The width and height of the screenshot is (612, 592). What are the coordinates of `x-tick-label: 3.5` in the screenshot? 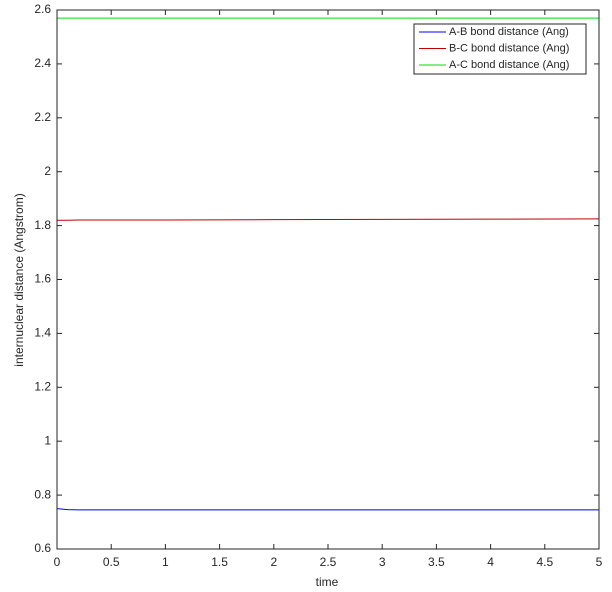 It's located at (436, 562).